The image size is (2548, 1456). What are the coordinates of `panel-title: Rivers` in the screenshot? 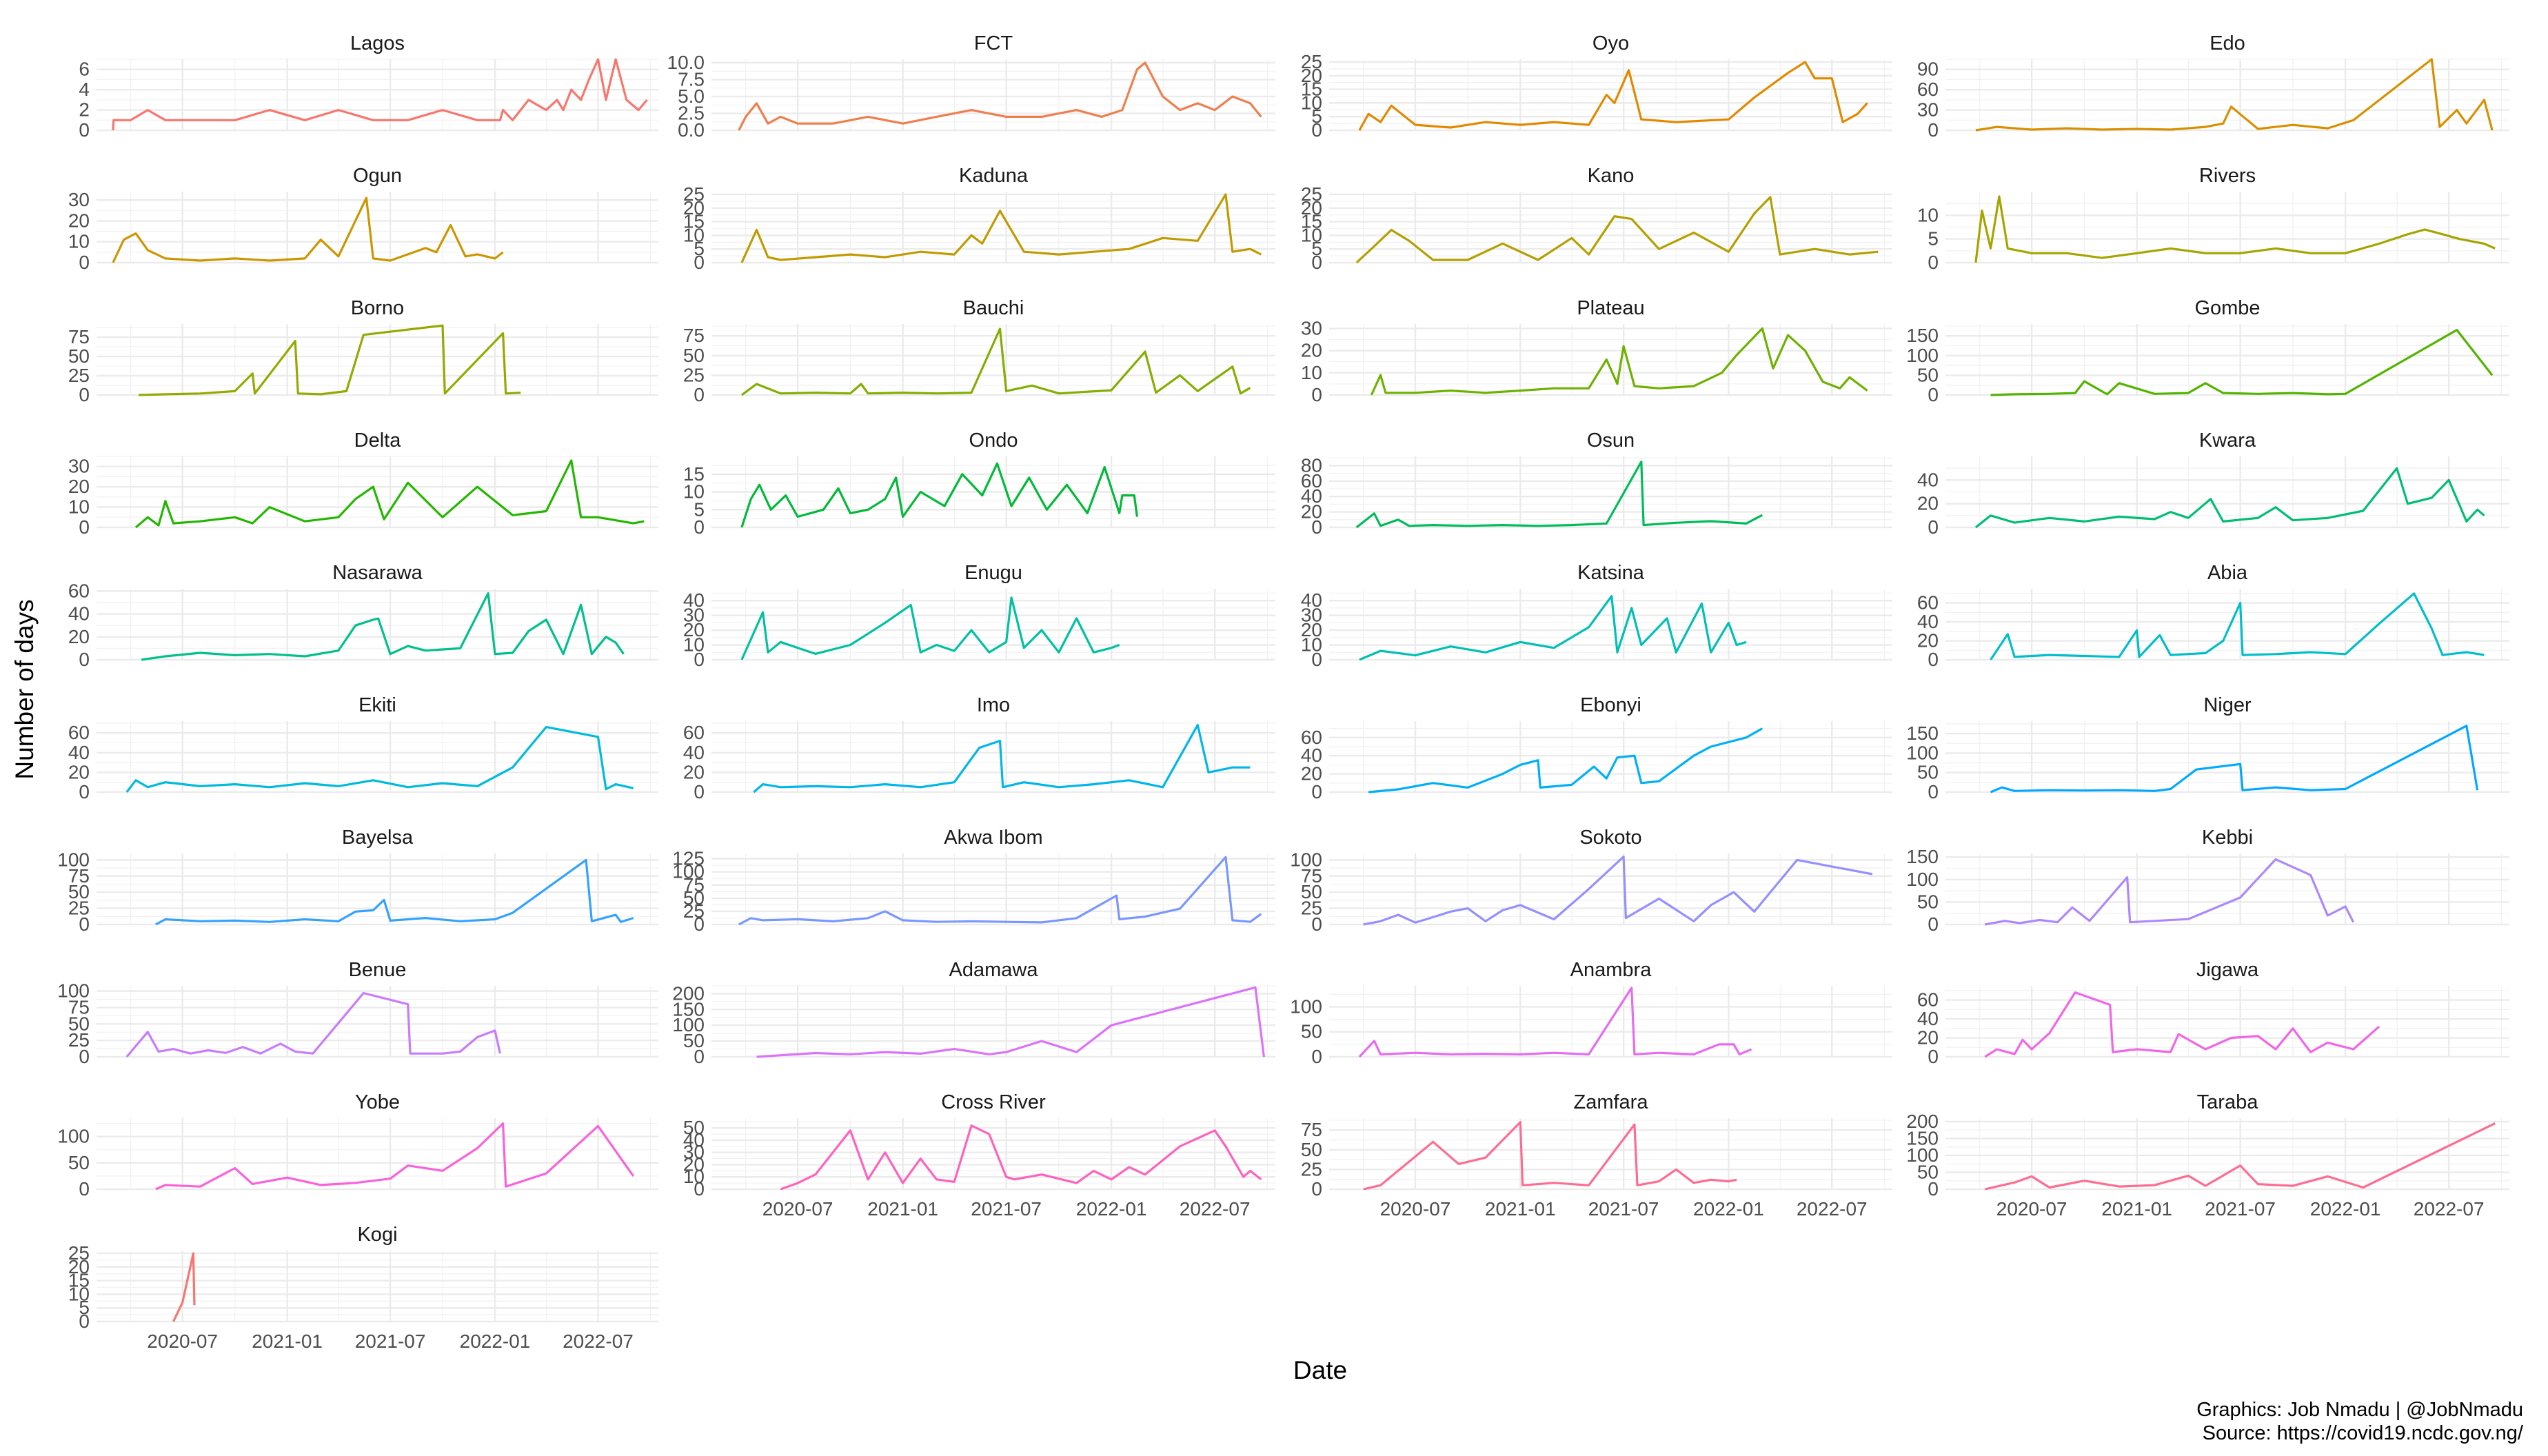 It's located at (2227, 176).